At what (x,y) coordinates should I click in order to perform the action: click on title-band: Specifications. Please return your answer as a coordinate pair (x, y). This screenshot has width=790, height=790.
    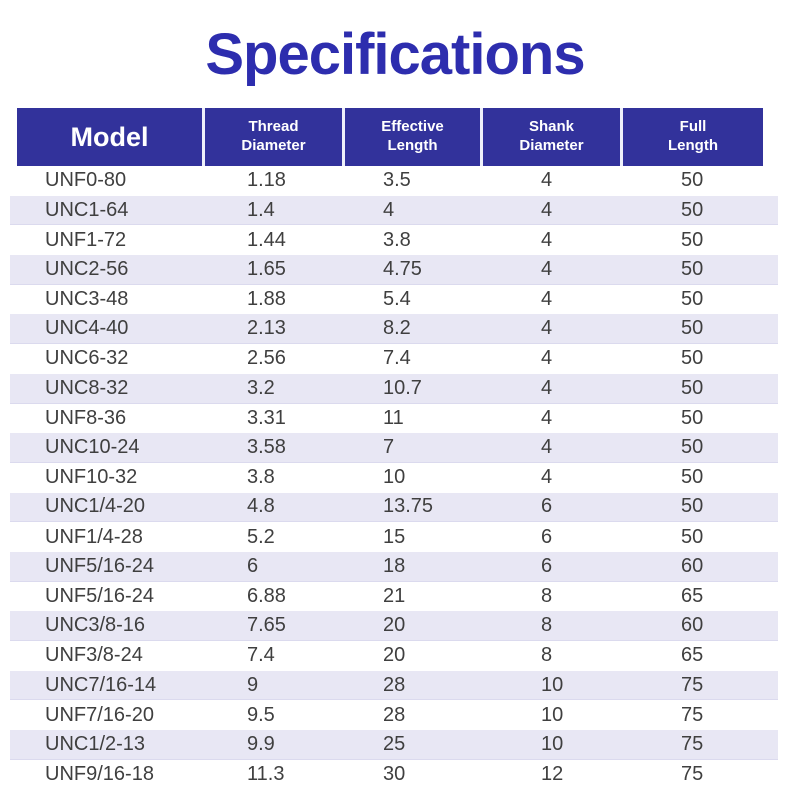
    Looking at the image, I should click on (395, 54).